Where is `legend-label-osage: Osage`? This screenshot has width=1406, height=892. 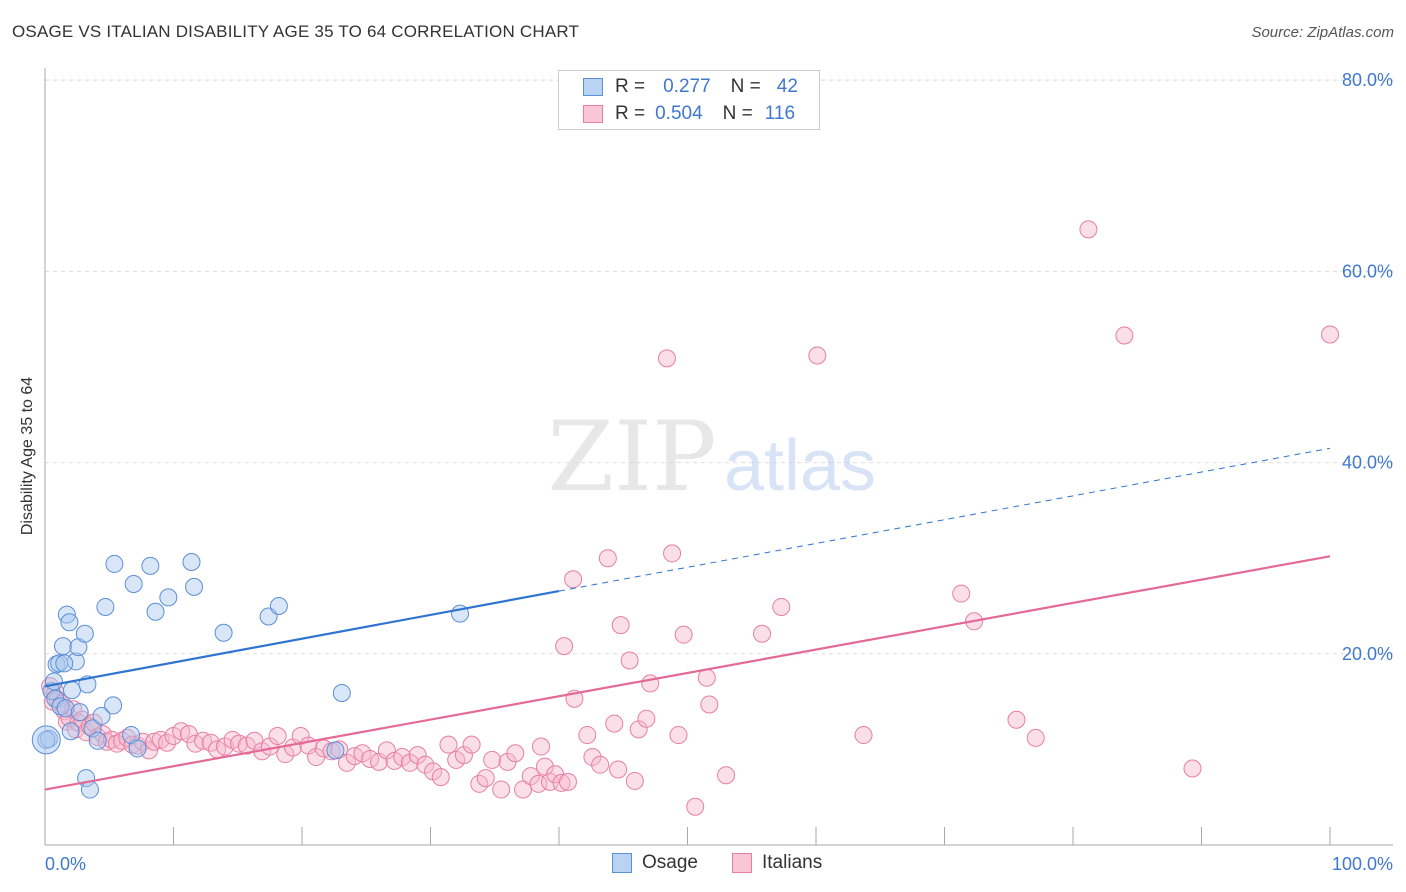
legend-label-osage: Osage is located at coordinates (670, 862).